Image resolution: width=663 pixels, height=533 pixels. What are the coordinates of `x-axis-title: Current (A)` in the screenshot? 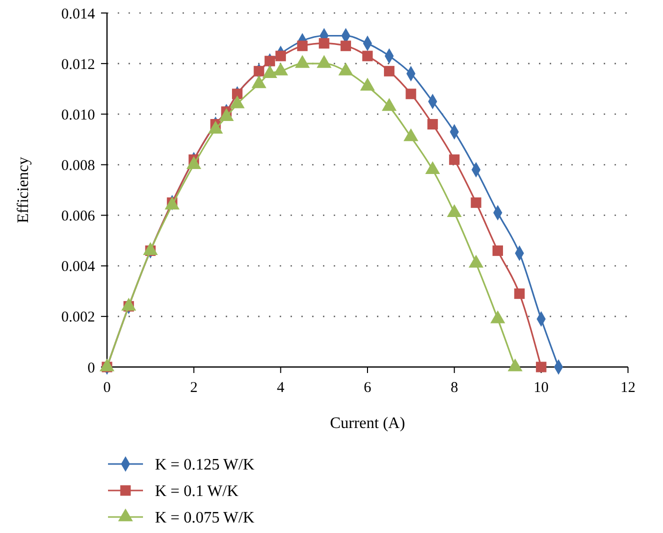 It's located at (368, 423).